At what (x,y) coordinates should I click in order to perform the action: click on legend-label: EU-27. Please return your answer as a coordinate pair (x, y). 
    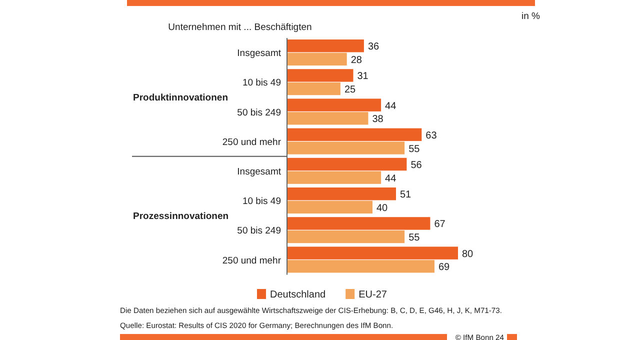
    Looking at the image, I should click on (373, 295).